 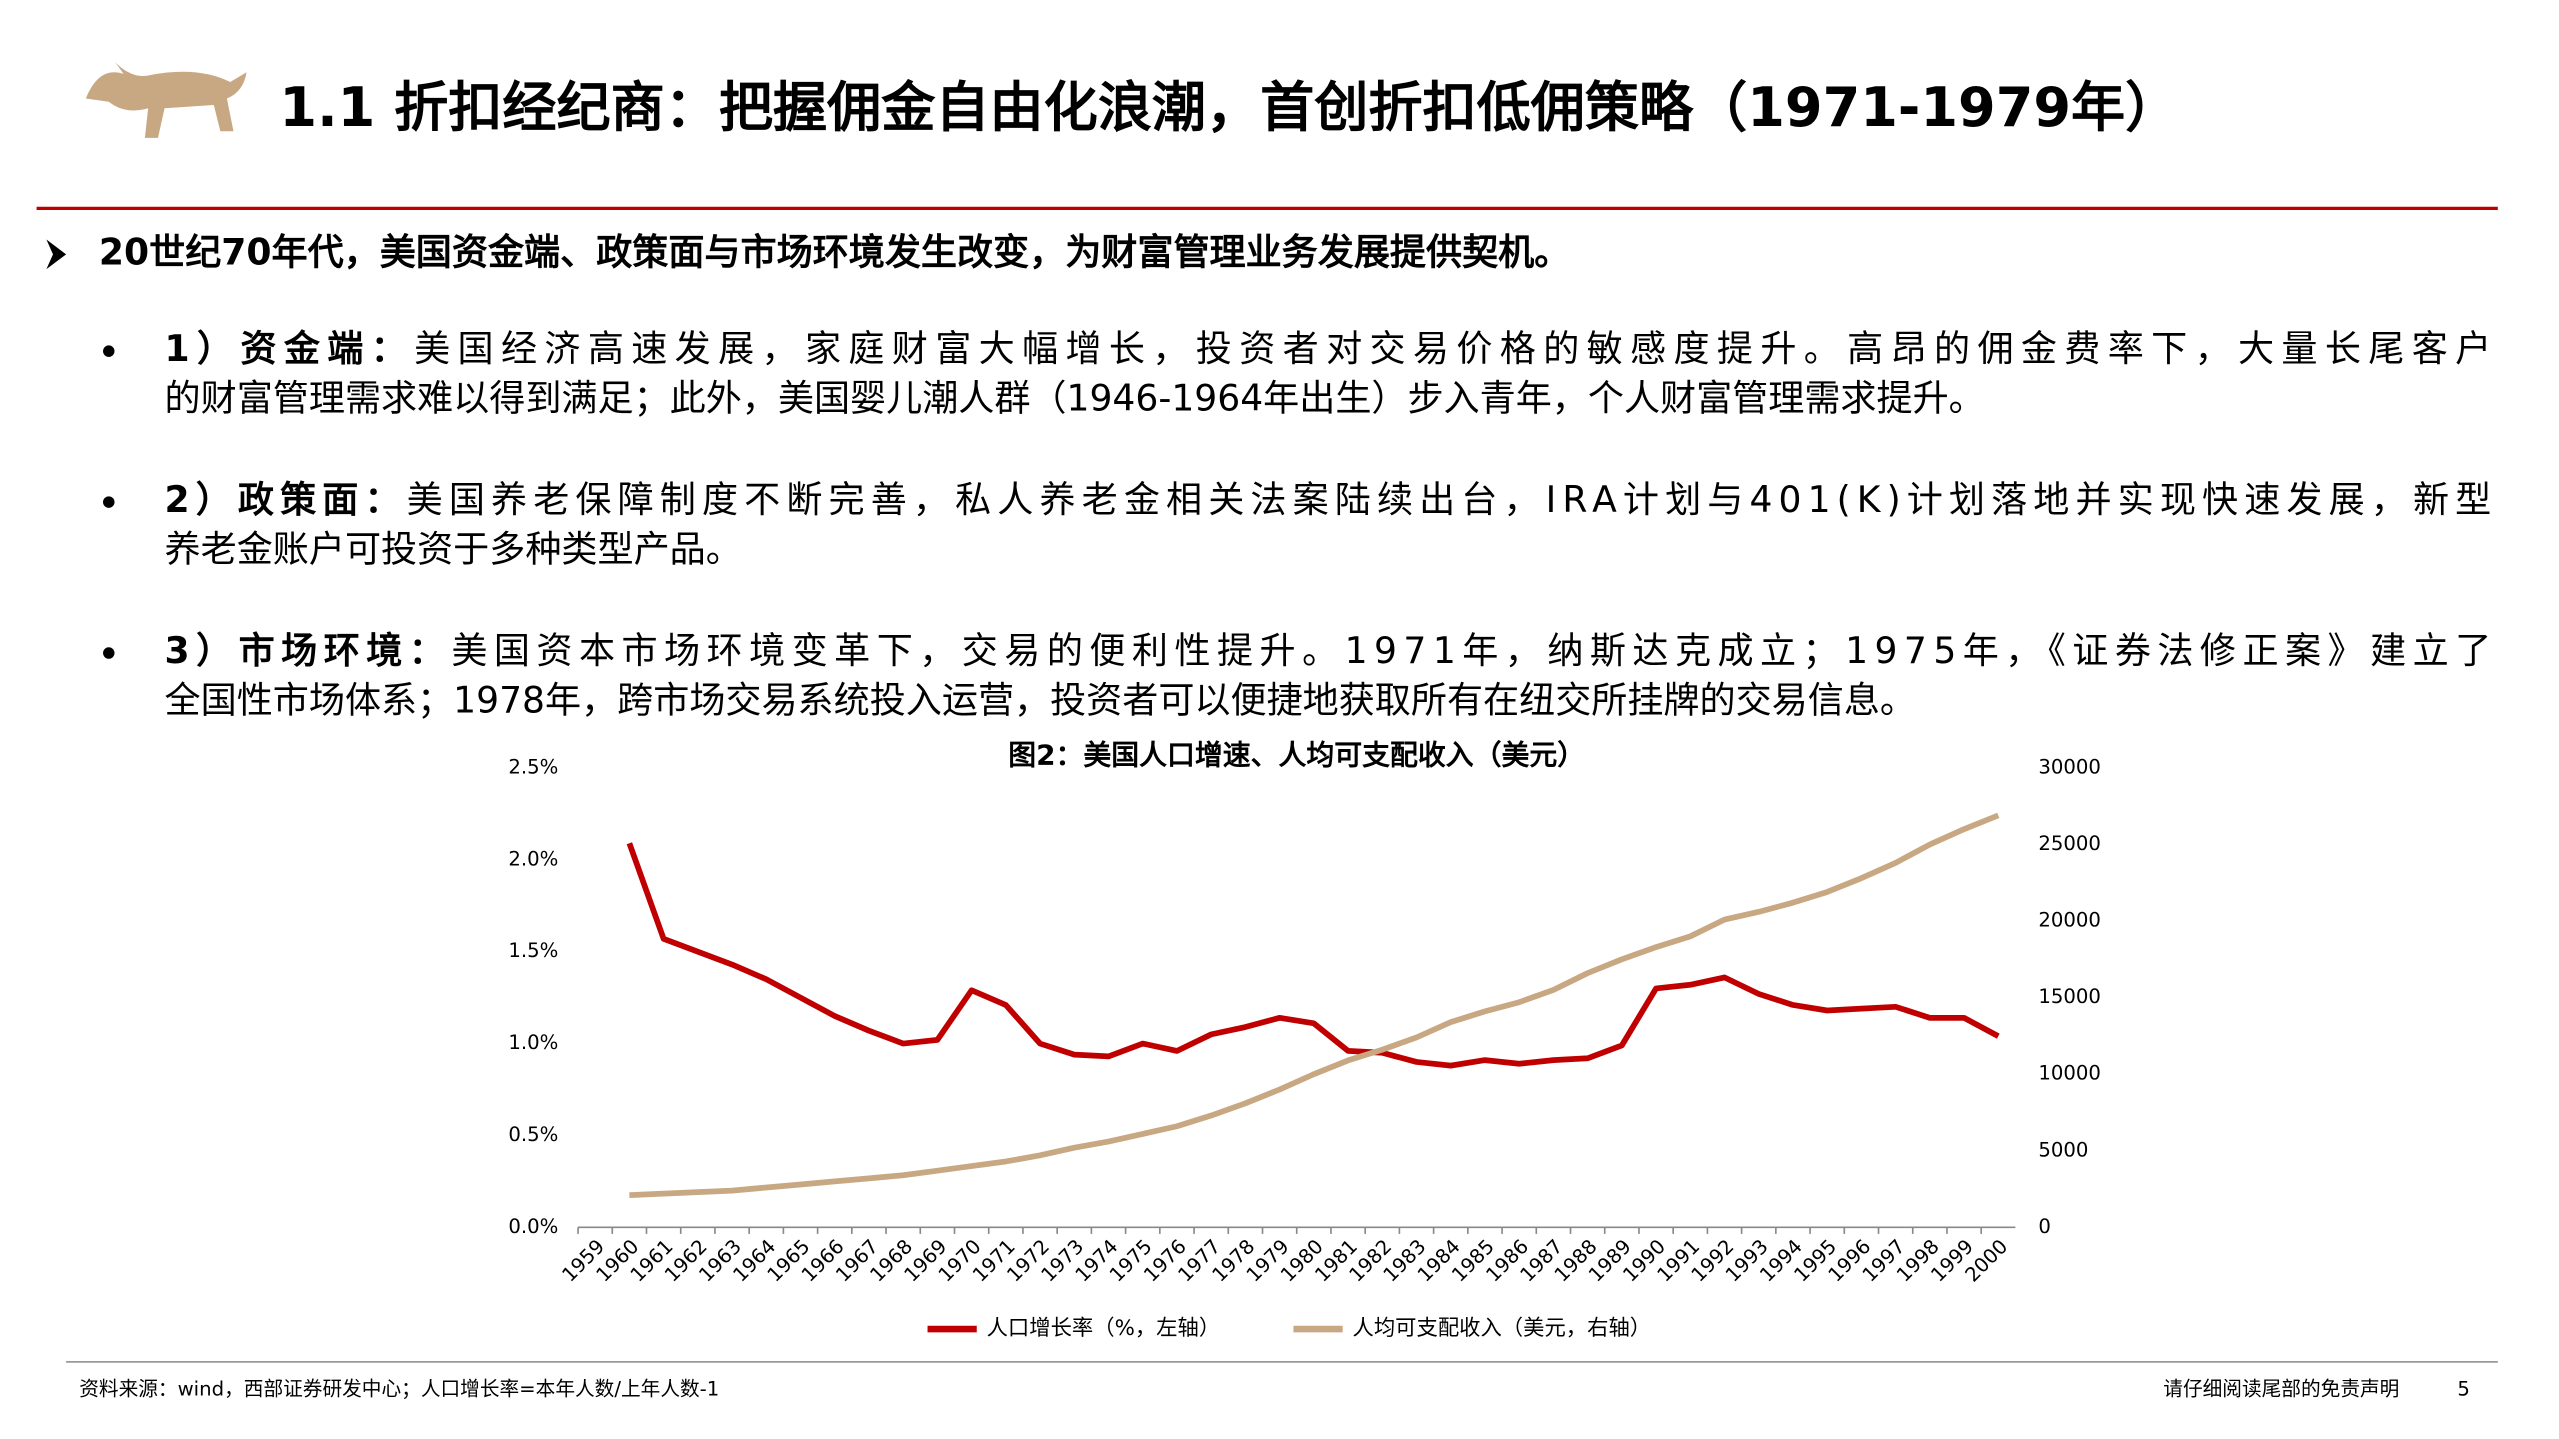 What do you see at coordinates (286, 349) in the screenshot?
I see `bullet-label: 1）资金端：` at bounding box center [286, 349].